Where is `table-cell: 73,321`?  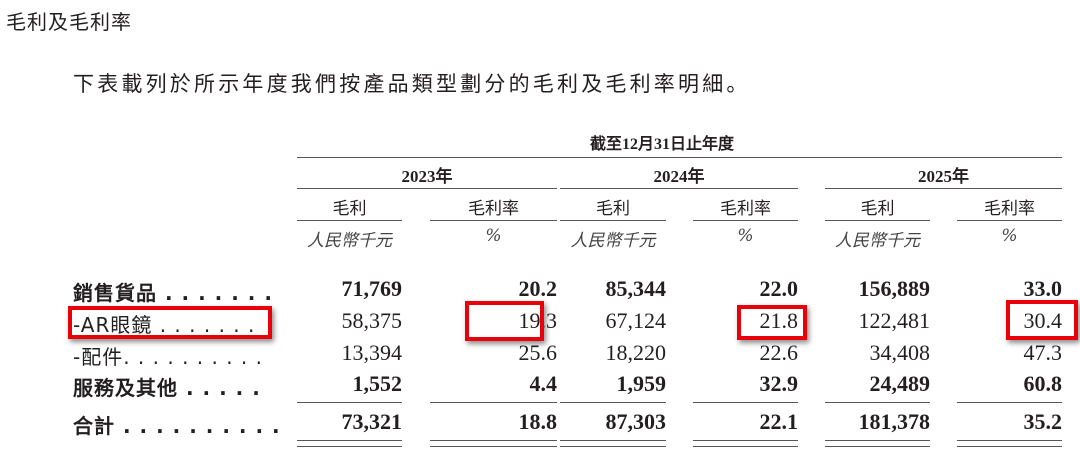
table-cell: 73,321 is located at coordinates (372, 421).